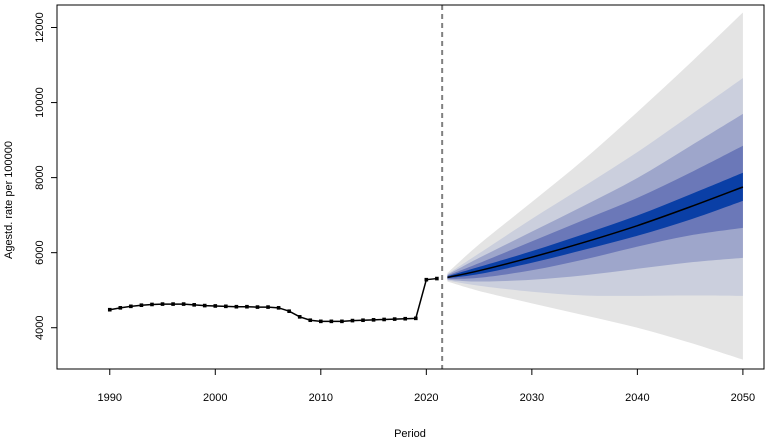 The height and width of the screenshot is (444, 767). Describe the element at coordinates (40, 252) in the screenshot. I see `y-tick-label-6000: 6000` at that location.